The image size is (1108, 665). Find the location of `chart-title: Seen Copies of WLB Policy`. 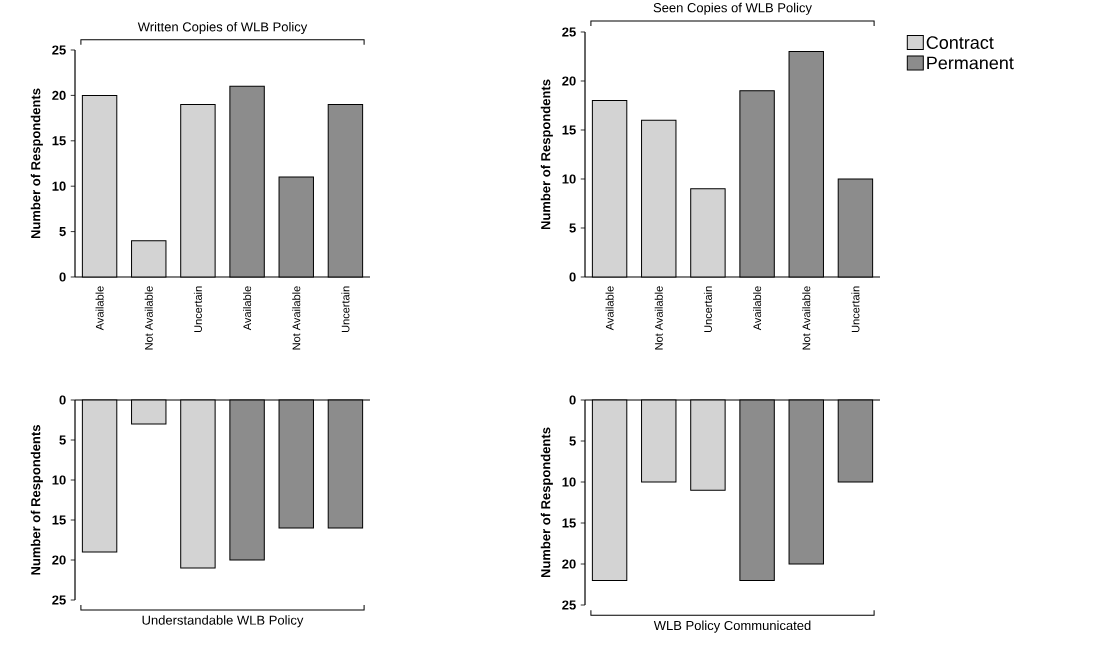

chart-title: Seen Copies of WLB Policy is located at coordinates (732, 8).